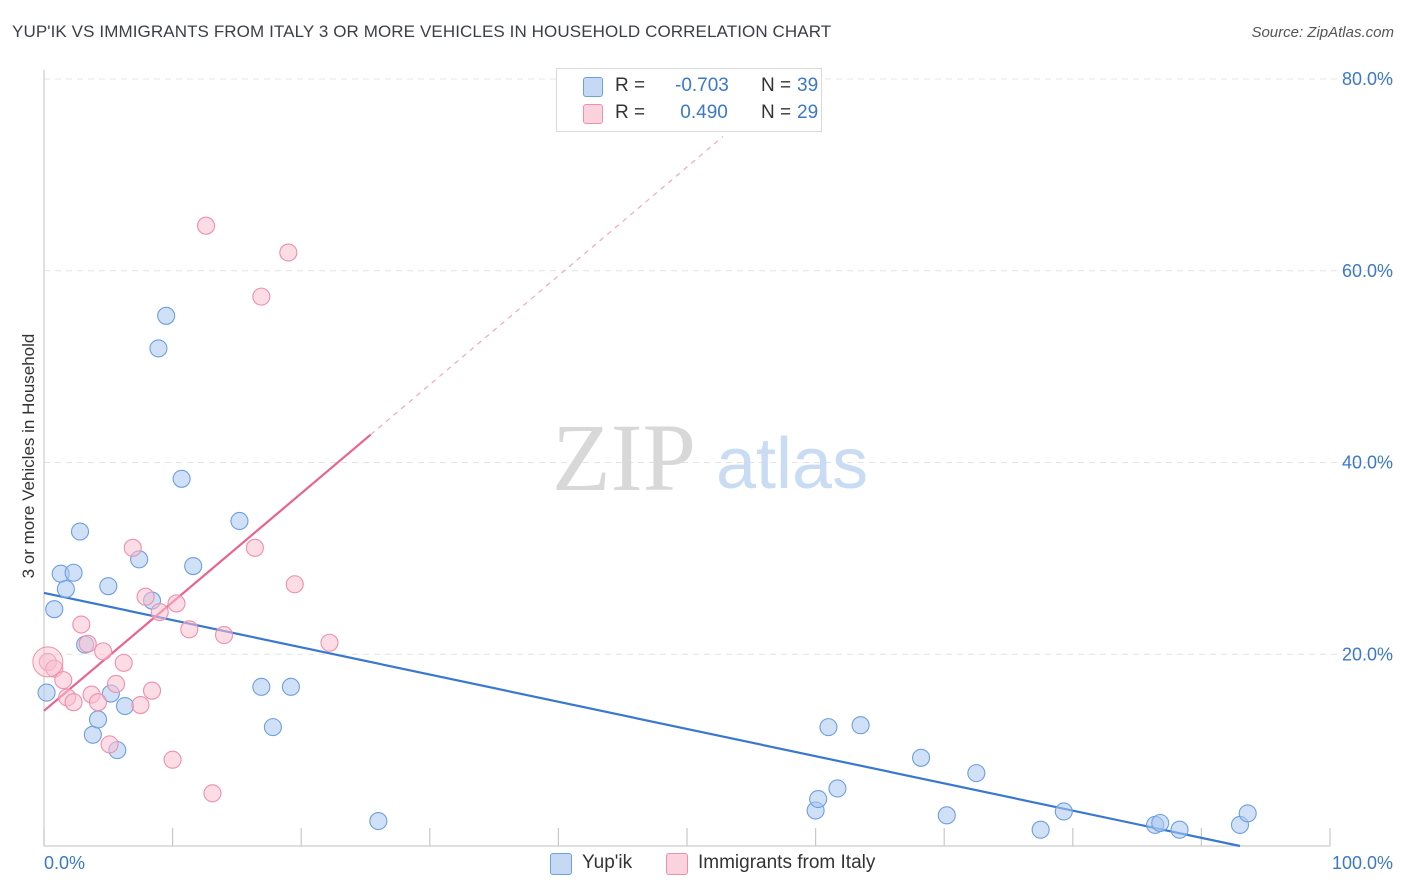 The height and width of the screenshot is (892, 1406). What do you see at coordinates (1367, 654) in the screenshot?
I see `y-tick-label: 20.0%` at bounding box center [1367, 654].